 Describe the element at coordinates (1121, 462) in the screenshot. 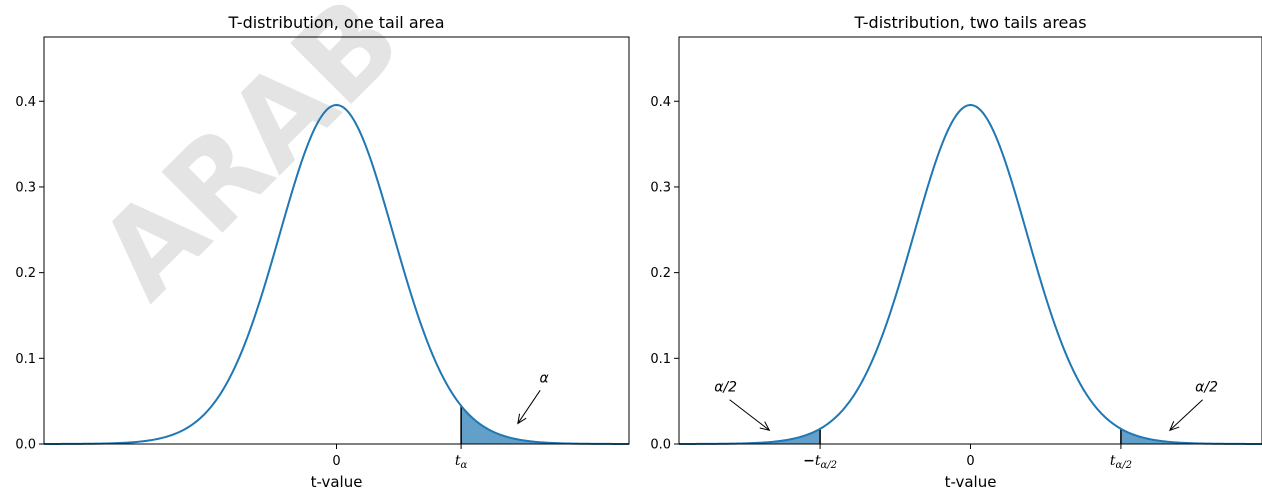

I see `x-tick-label-critical: tα/2` at that location.